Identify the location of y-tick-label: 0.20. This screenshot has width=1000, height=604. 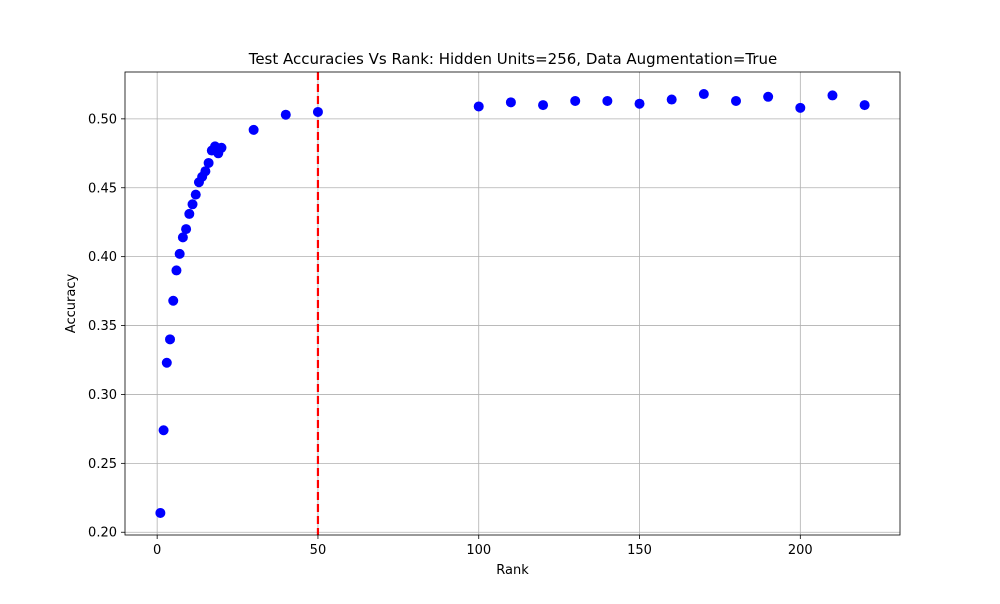
(102, 533).